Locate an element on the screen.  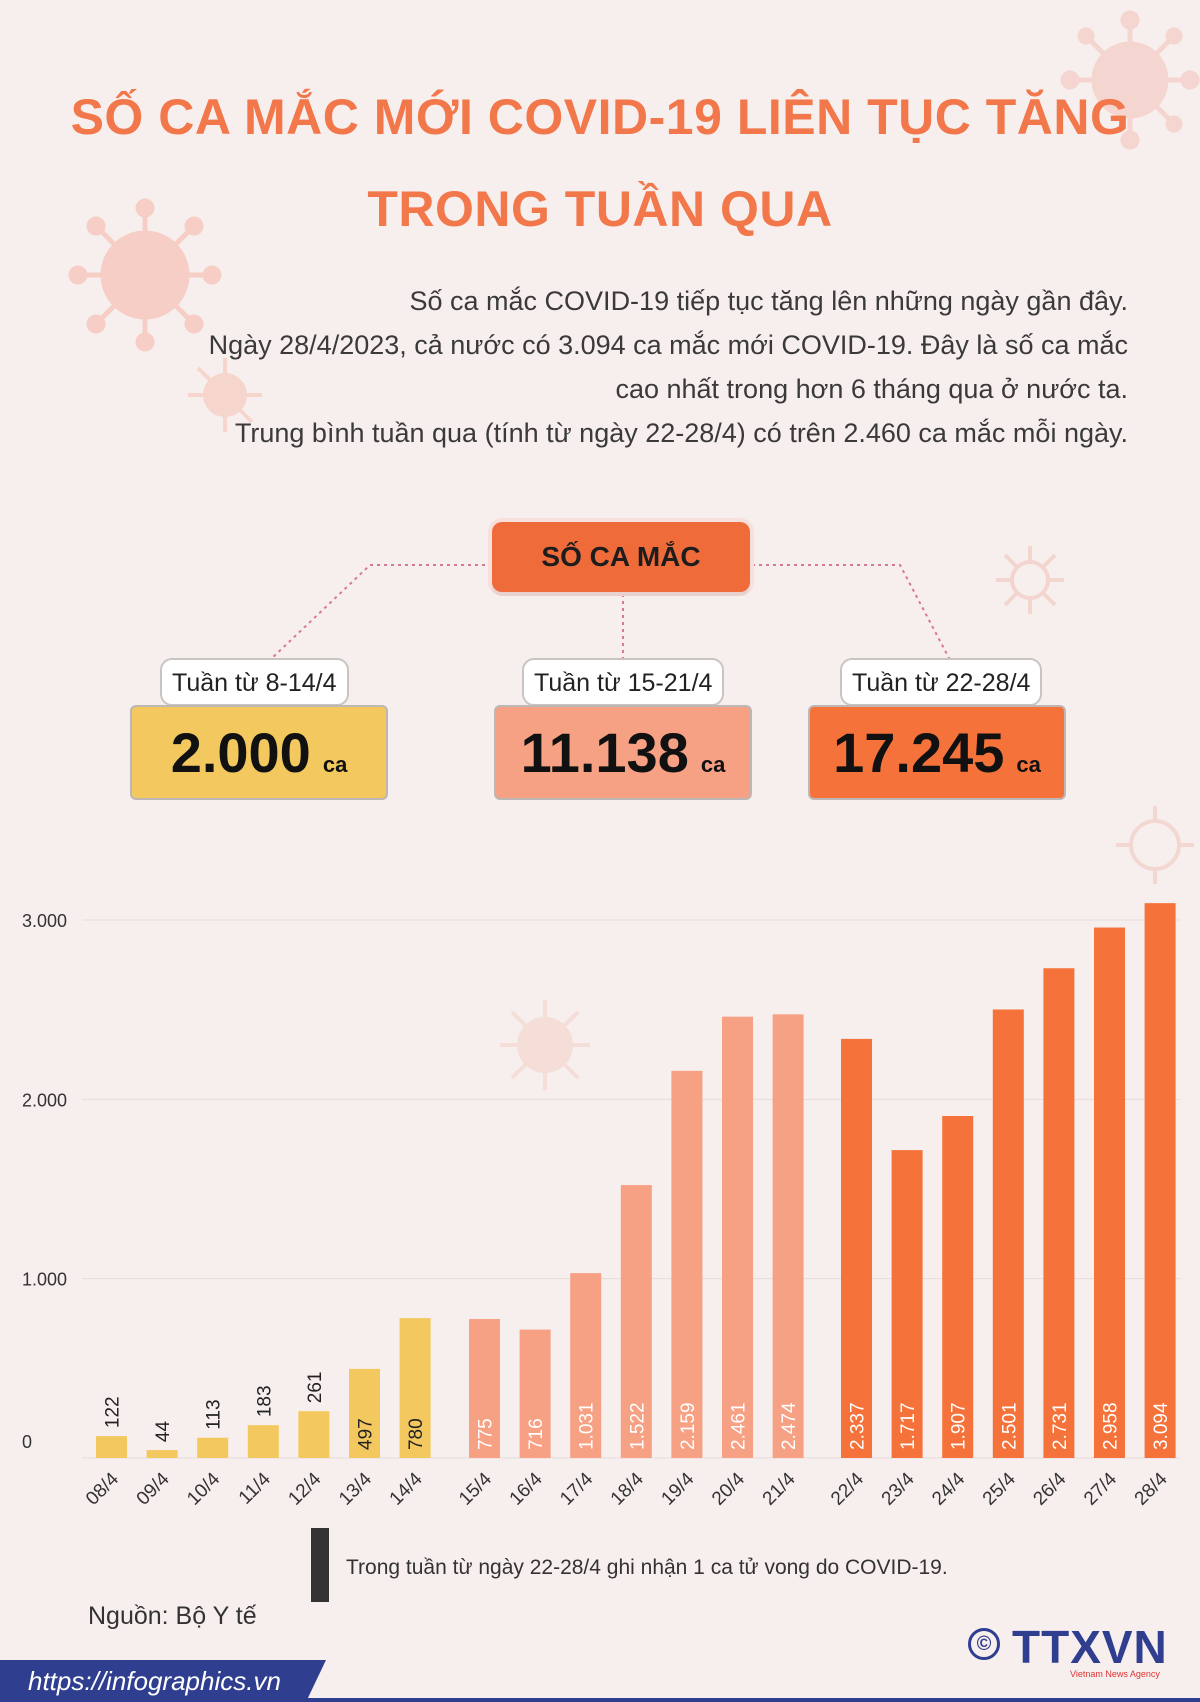
cases-heading-badge: SỐ CA MẮC is located at coordinates (621, 557).